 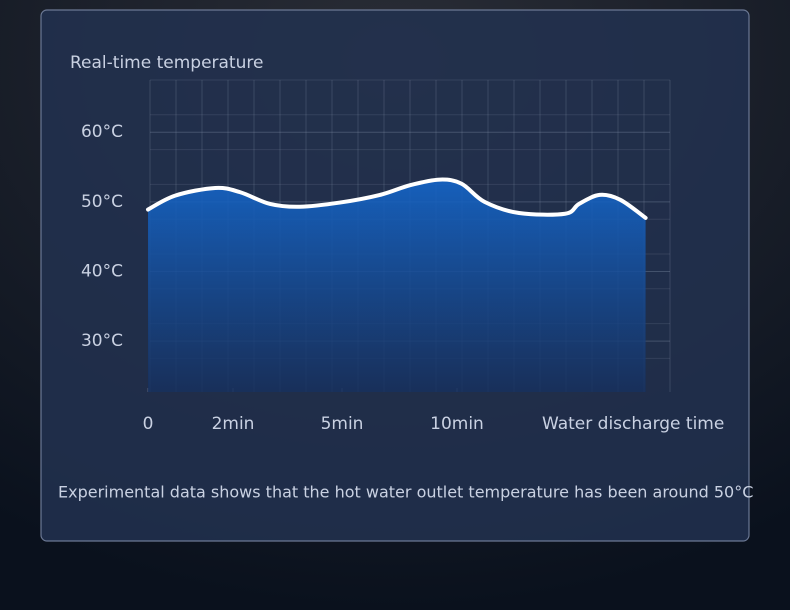 What do you see at coordinates (102, 202) in the screenshot?
I see `y-tick-label: 50°C` at bounding box center [102, 202].